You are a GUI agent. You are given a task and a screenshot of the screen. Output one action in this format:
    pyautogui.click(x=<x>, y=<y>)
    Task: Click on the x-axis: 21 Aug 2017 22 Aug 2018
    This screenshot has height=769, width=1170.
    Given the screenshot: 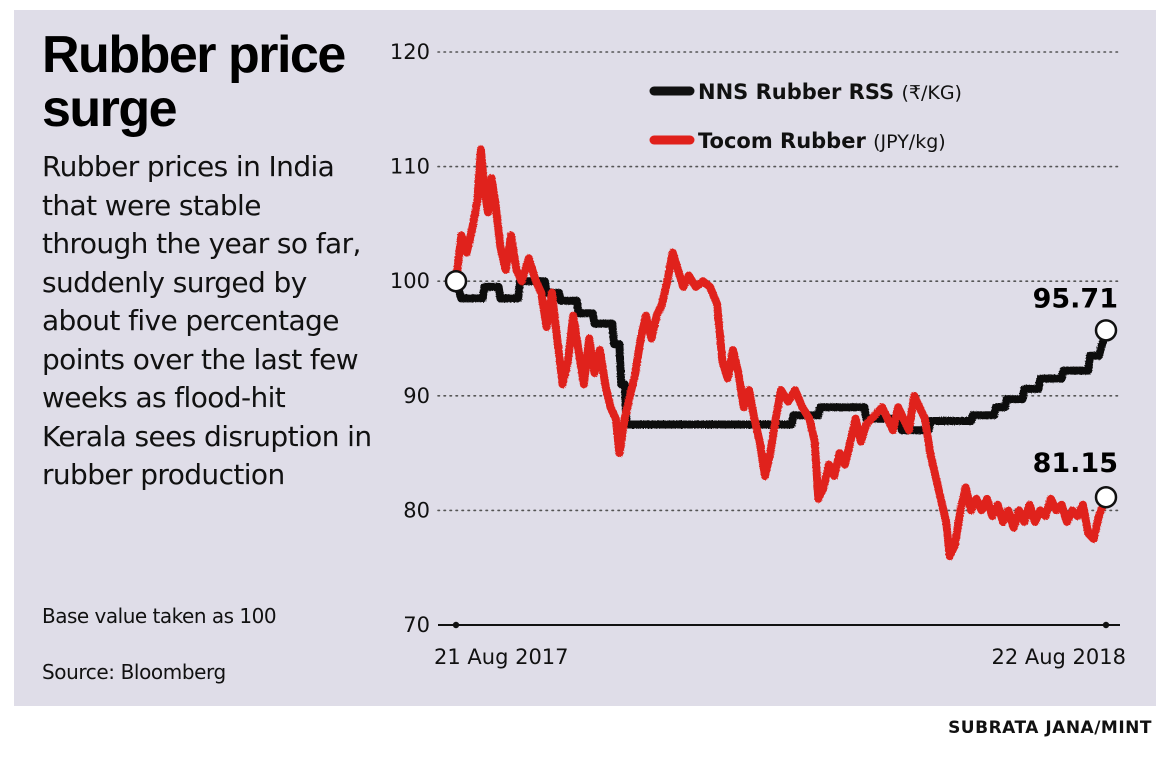 What is the action you would take?
    pyautogui.click(x=780, y=645)
    